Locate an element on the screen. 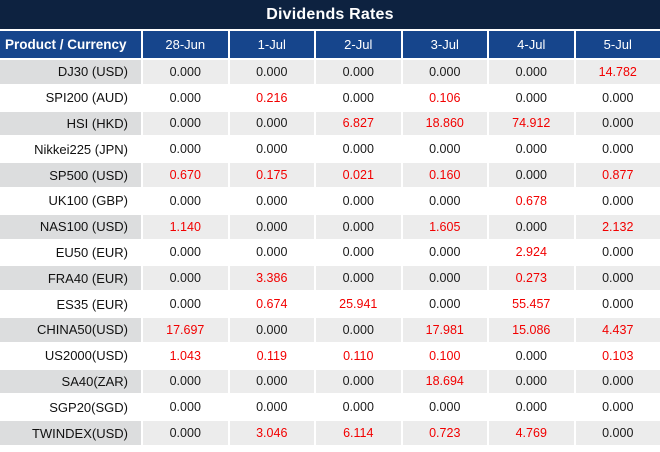 This screenshot has height=452, width=660. product-cell: HSI (HKD) is located at coordinates (71, 124).